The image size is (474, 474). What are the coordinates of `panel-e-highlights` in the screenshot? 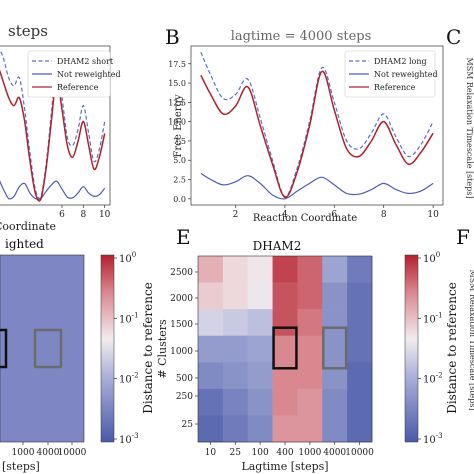 It's located at (310, 348).